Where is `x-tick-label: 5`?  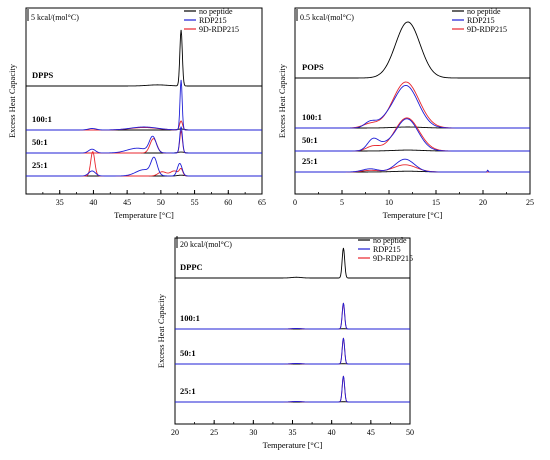 x-tick-label: 5 is located at coordinates (342, 202).